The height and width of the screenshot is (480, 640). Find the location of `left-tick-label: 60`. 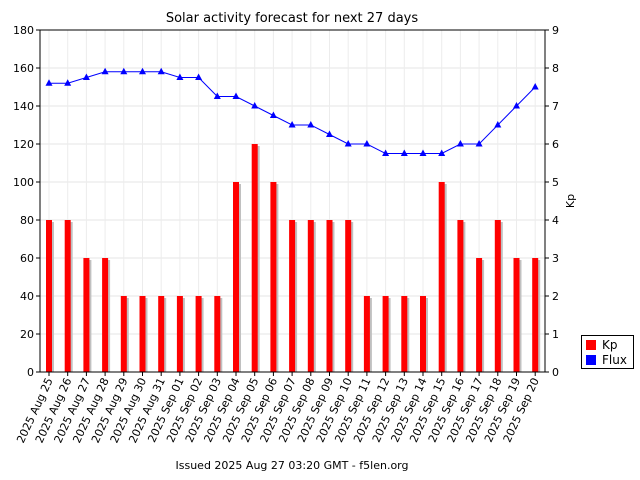

left-tick-label: 60 is located at coordinates (27, 258).